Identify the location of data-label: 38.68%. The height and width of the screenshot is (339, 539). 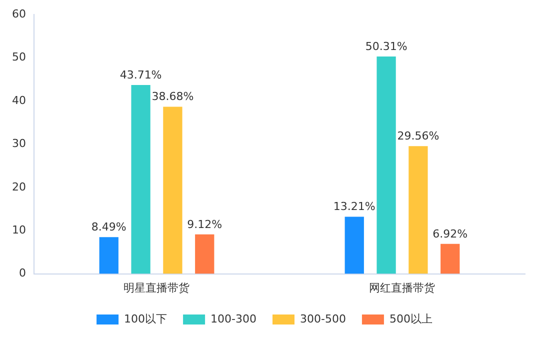
(173, 97).